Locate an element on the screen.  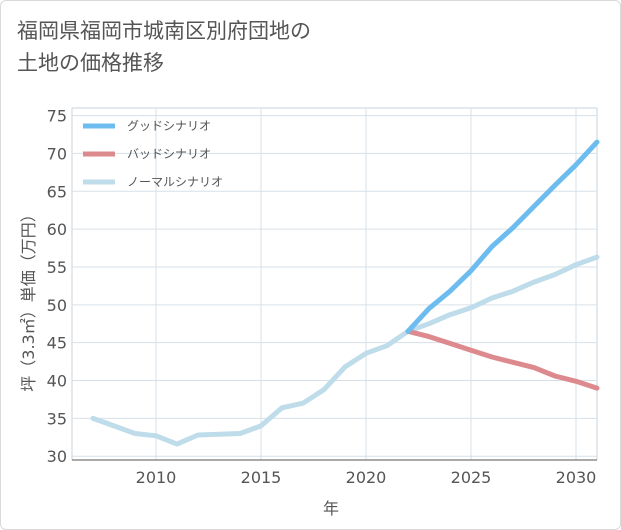
x-axis-ticks: 2010 2015 2020 2025 2030 is located at coordinates (366, 477).